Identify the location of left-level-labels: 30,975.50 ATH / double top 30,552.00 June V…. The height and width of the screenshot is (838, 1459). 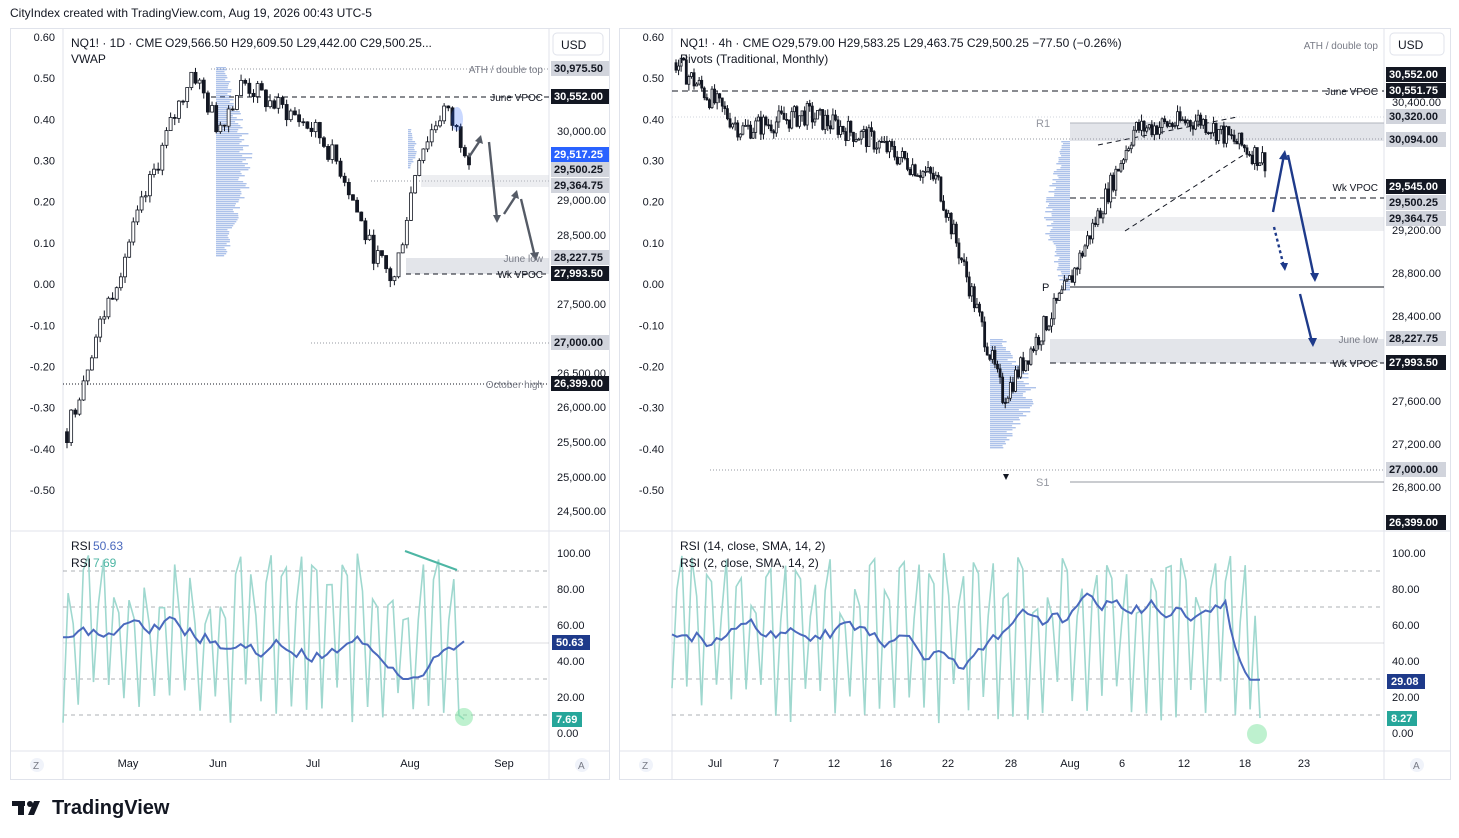
(540, 226).